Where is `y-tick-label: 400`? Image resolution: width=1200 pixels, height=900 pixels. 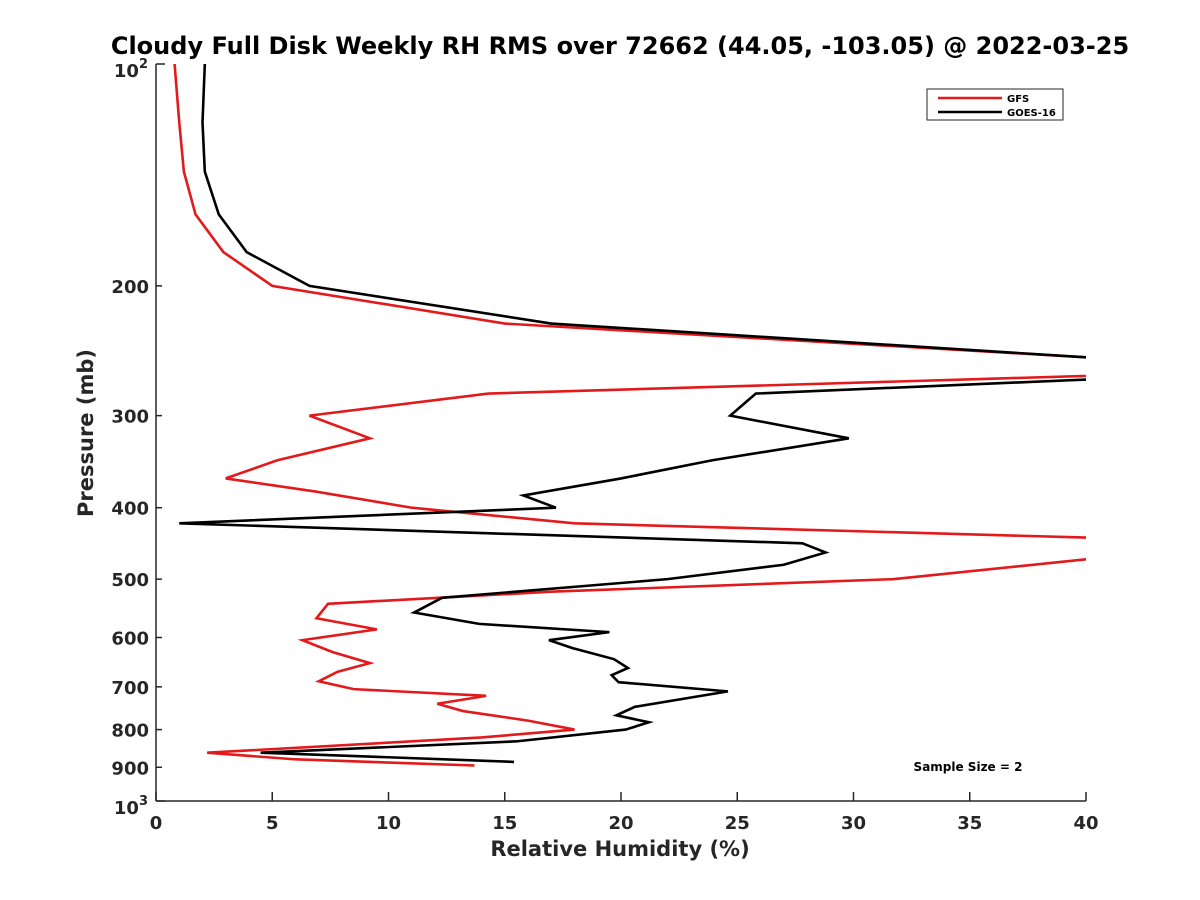 y-tick-label: 400 is located at coordinates (130, 509).